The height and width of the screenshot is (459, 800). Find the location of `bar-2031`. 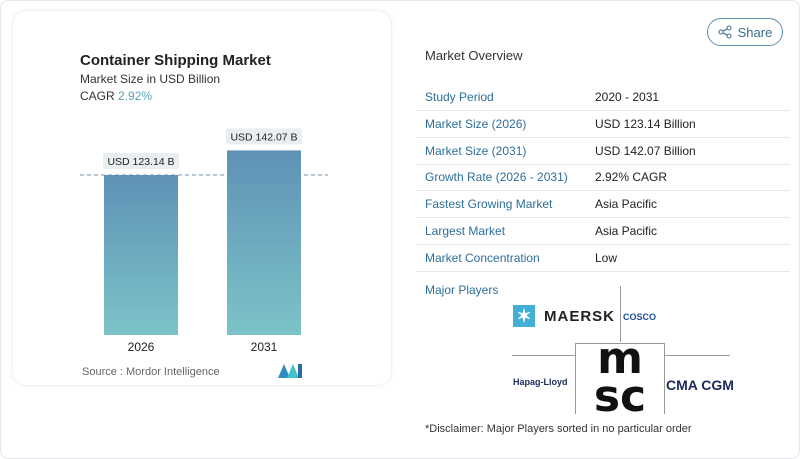

bar-2031 is located at coordinates (264, 242).